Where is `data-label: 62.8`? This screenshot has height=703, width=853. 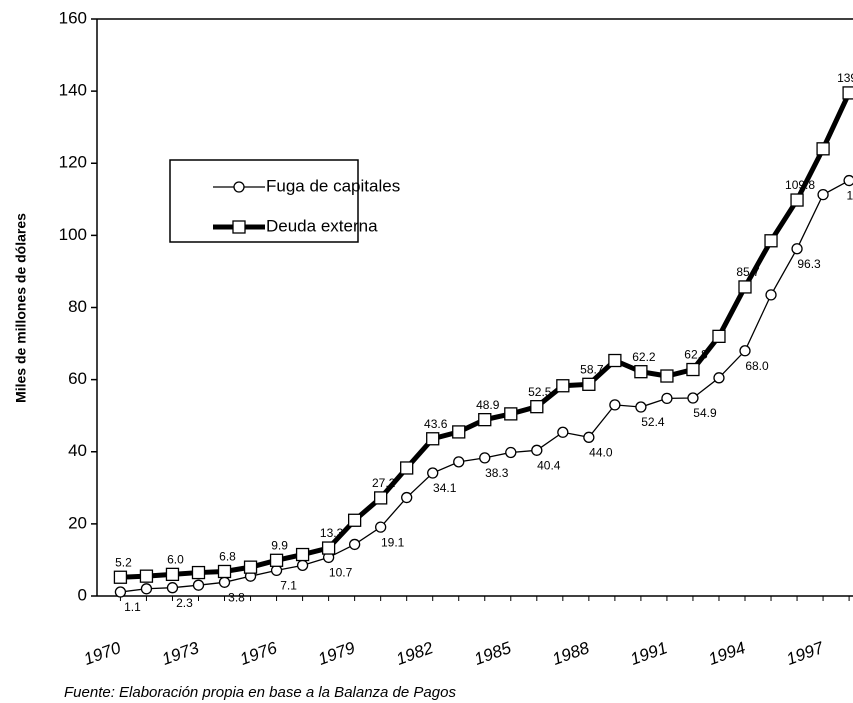 data-label: 62.8 is located at coordinates (696, 355).